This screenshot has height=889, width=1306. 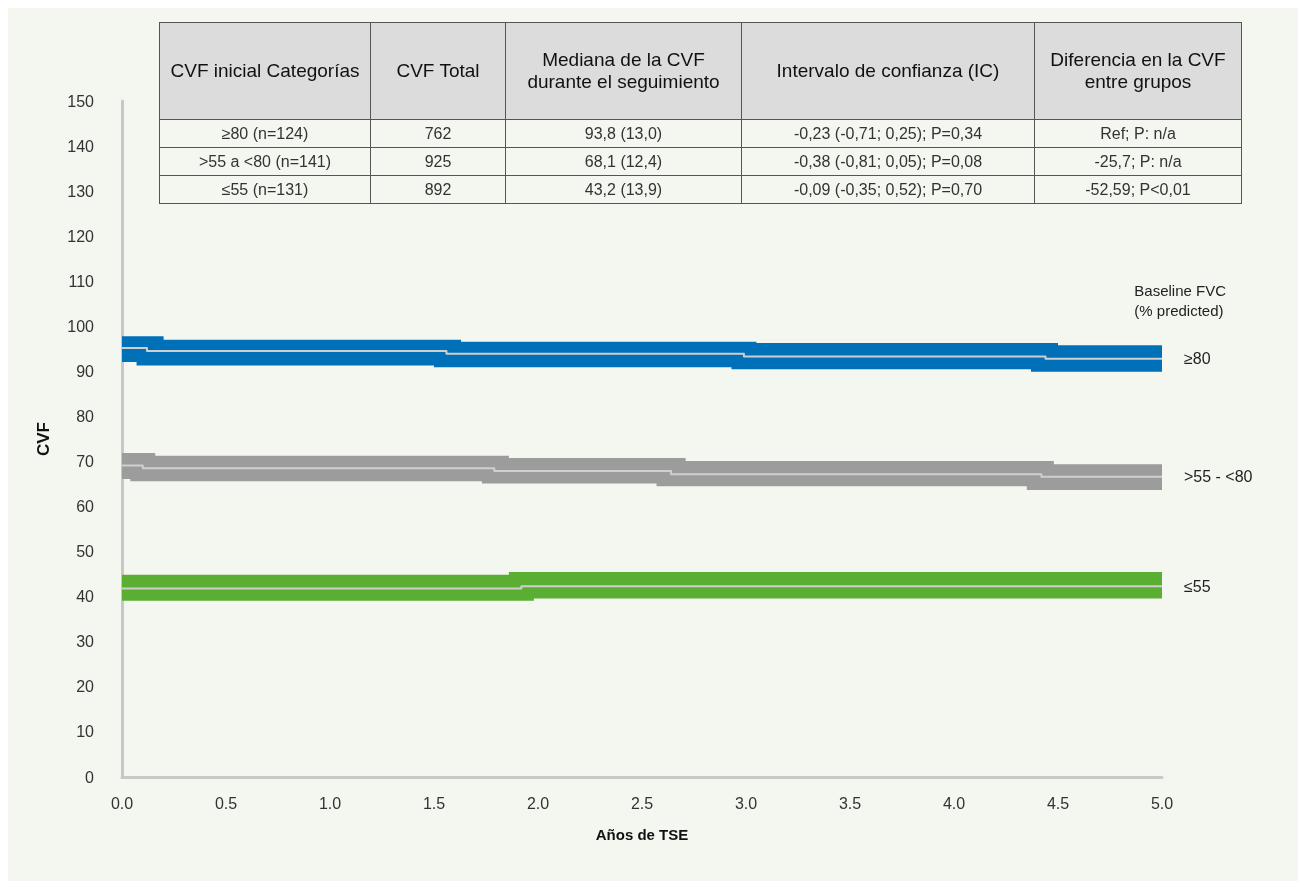 I want to click on x-tick-label: 1.0, so click(x=330, y=803).